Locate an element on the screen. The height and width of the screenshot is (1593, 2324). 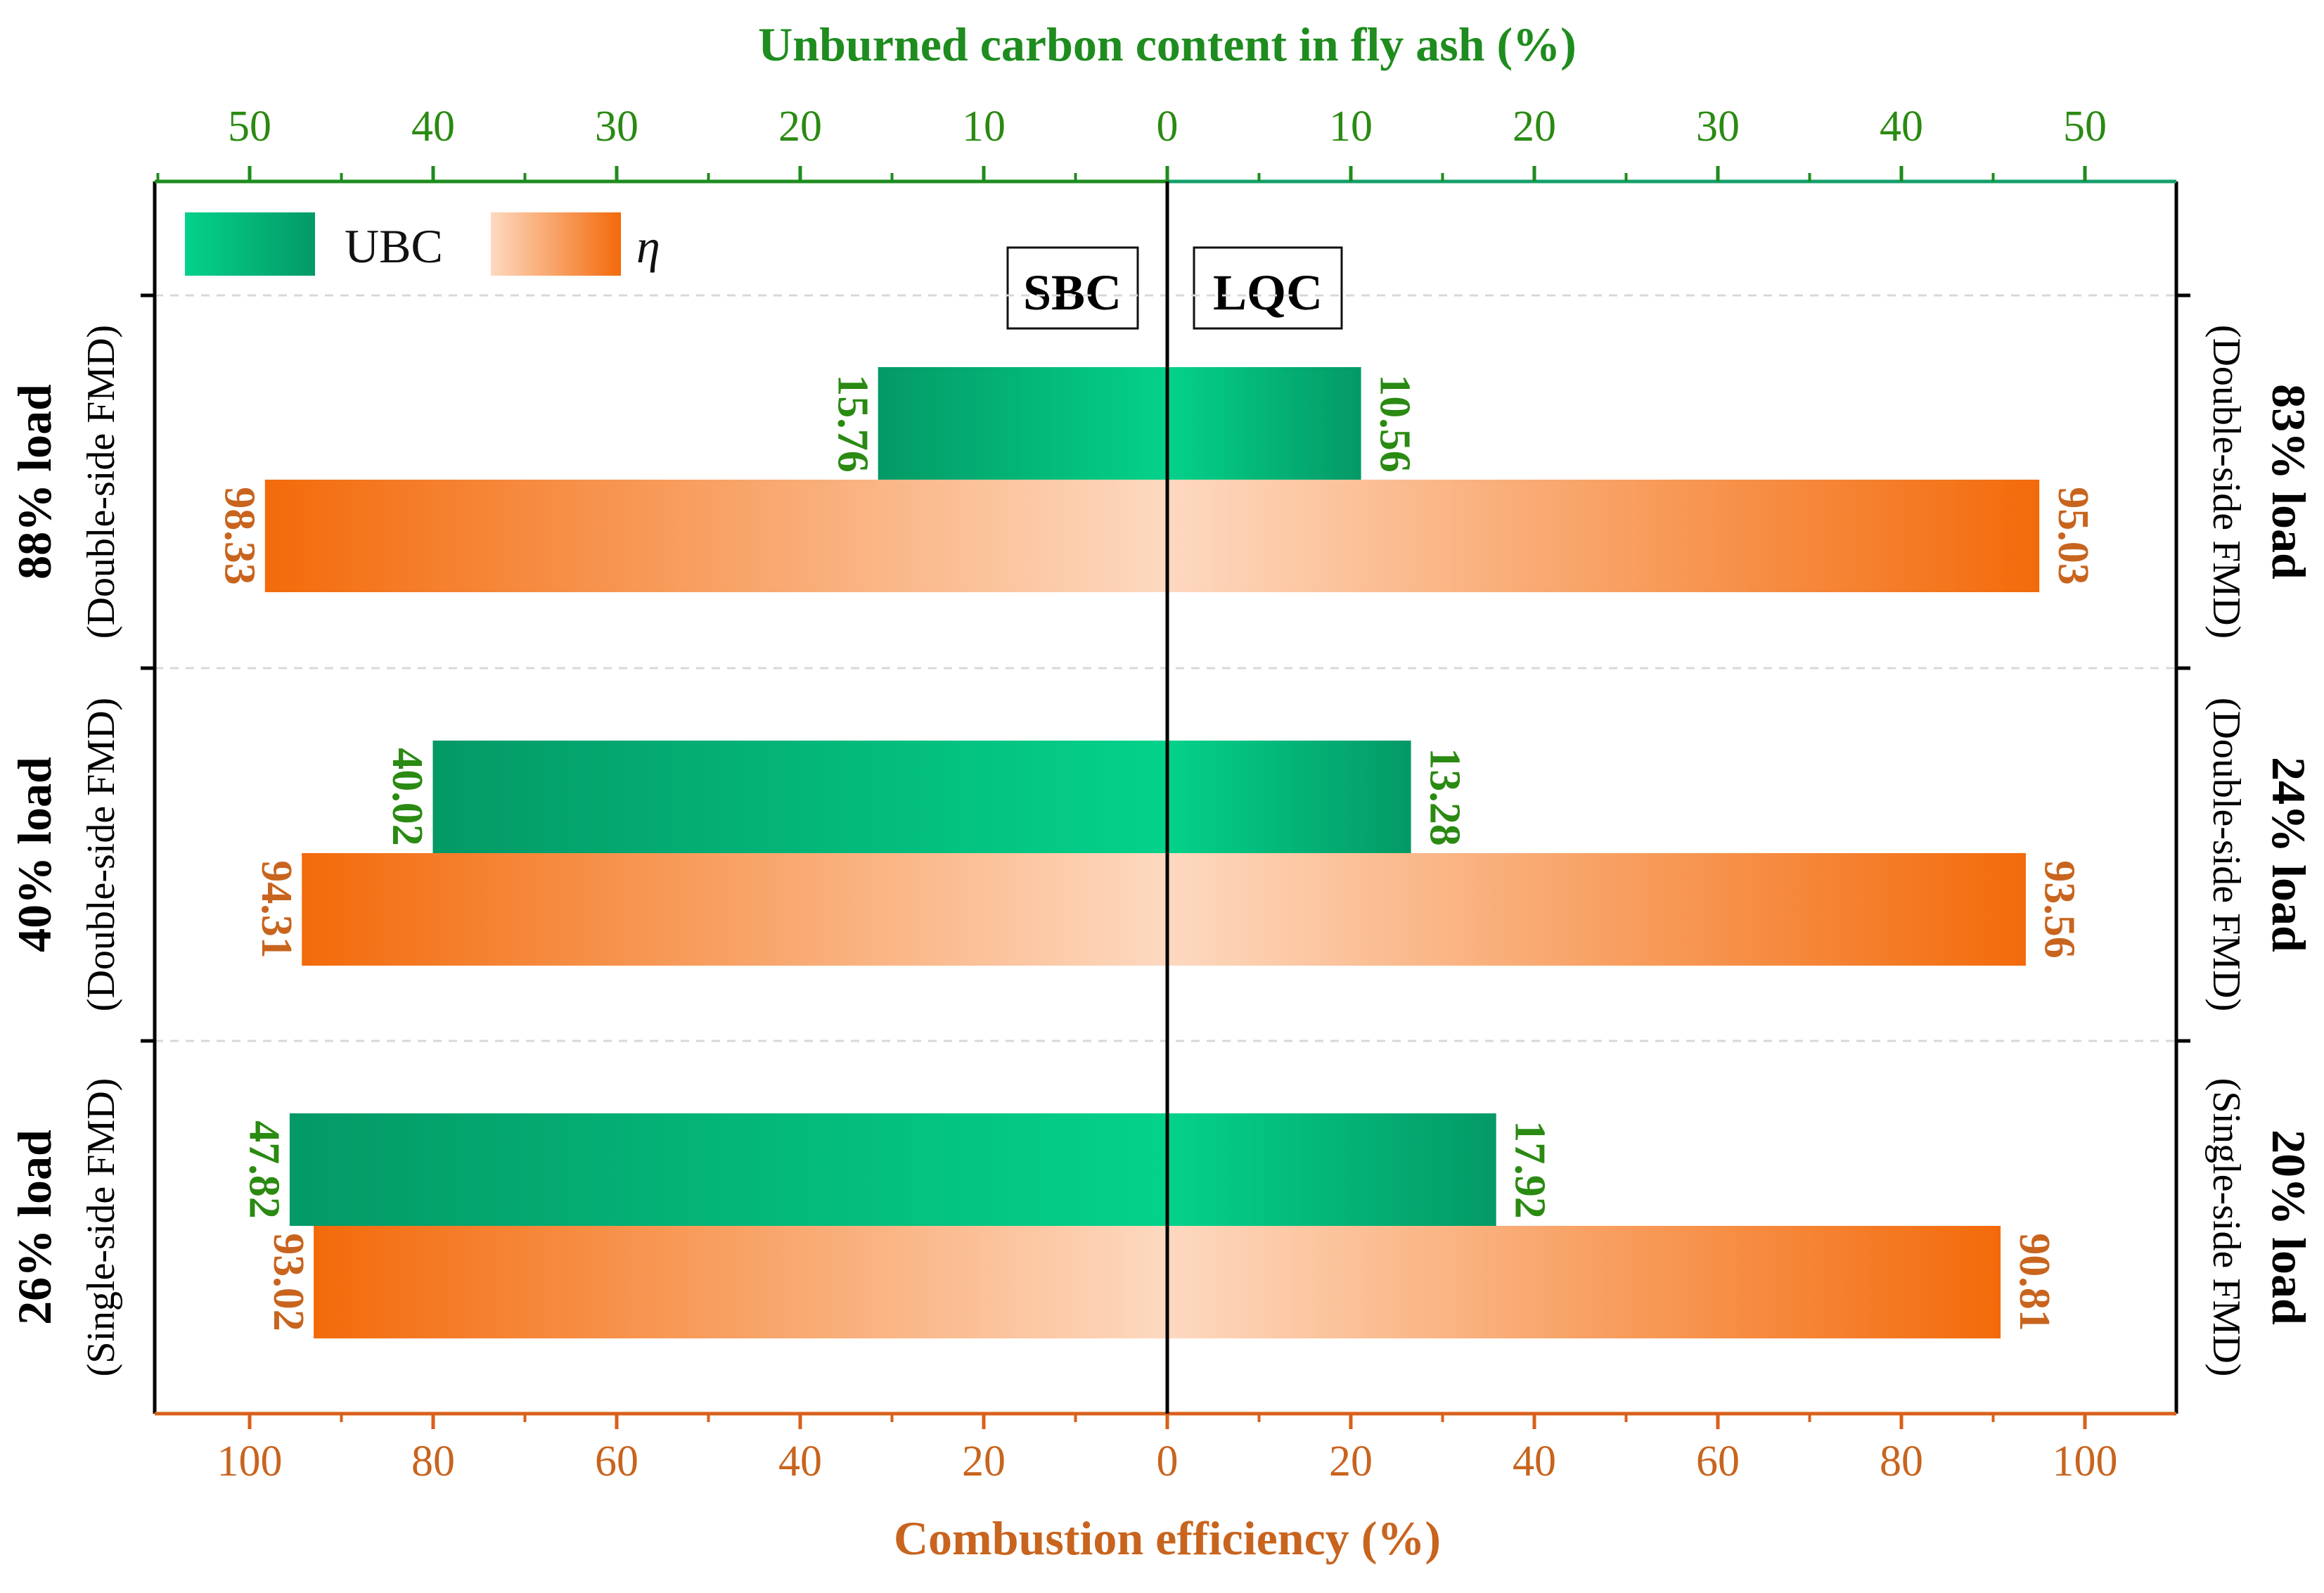
legend: UBC η is located at coordinates (422, 244).